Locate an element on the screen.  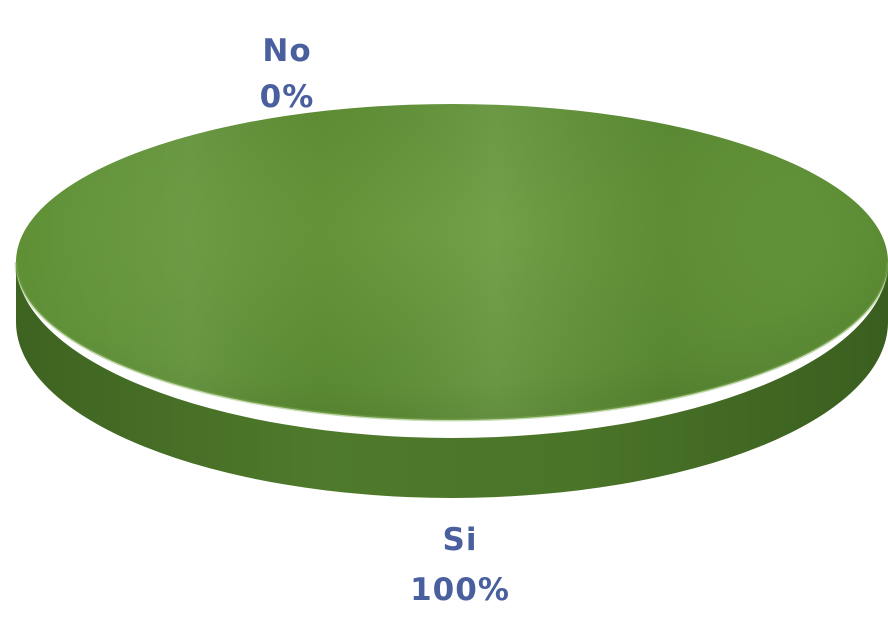
slice-label-no: No 0% is located at coordinates (287, 74).